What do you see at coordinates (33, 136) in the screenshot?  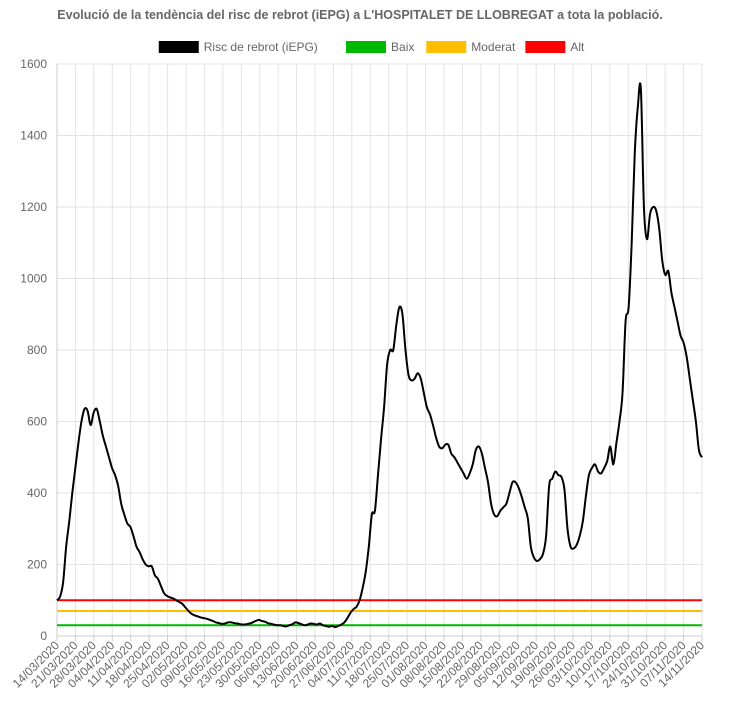 I see `y-tick-label: 1400` at bounding box center [33, 136].